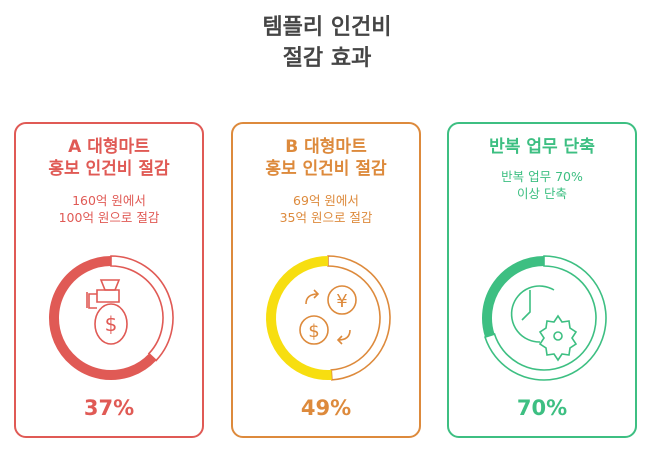 Image resolution: width=654 pixels, height=450 pixels. What do you see at coordinates (326, 200) in the screenshot?
I see `sub-line-1: 69억 원에서` at bounding box center [326, 200].